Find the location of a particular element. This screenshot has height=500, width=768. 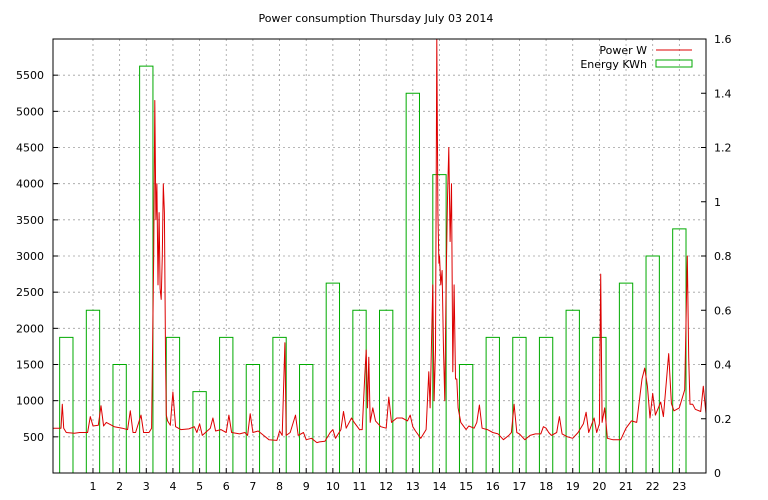

y-right-tick-label-1.2: 1.2 is located at coordinates (723, 148).